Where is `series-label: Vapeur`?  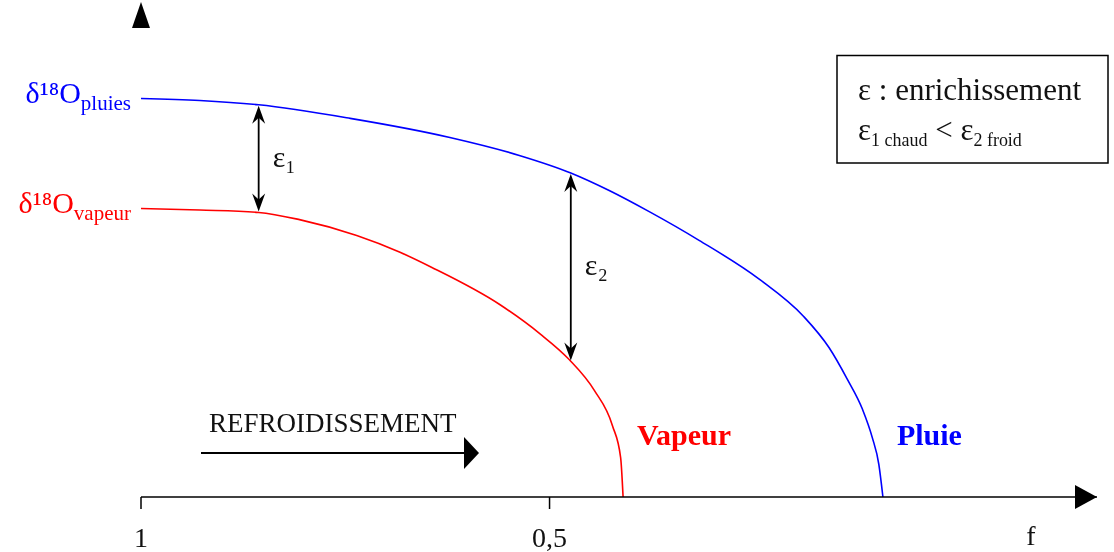 series-label: Vapeur is located at coordinates (684, 434).